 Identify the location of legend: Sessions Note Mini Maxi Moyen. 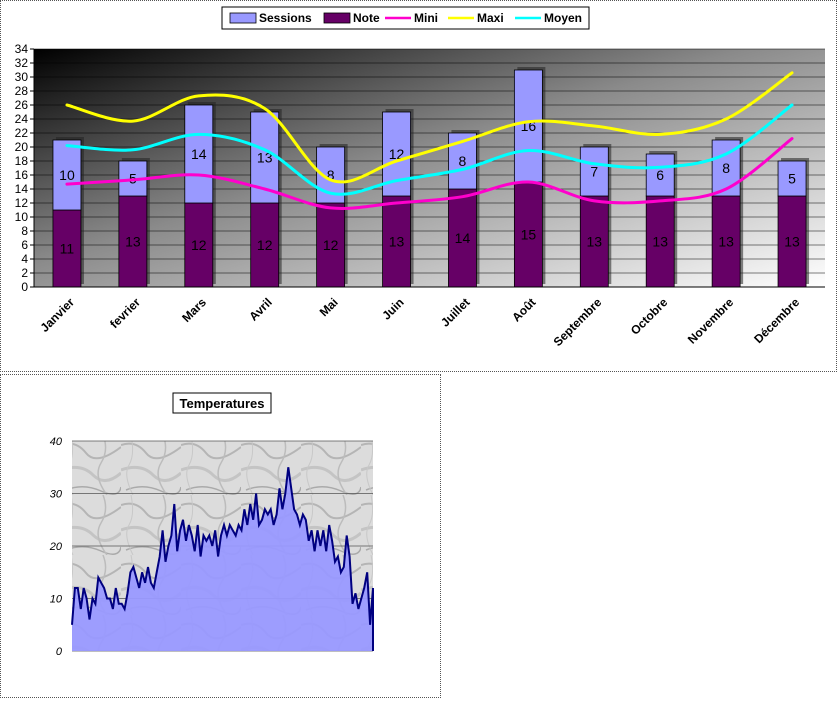
(405, 18).